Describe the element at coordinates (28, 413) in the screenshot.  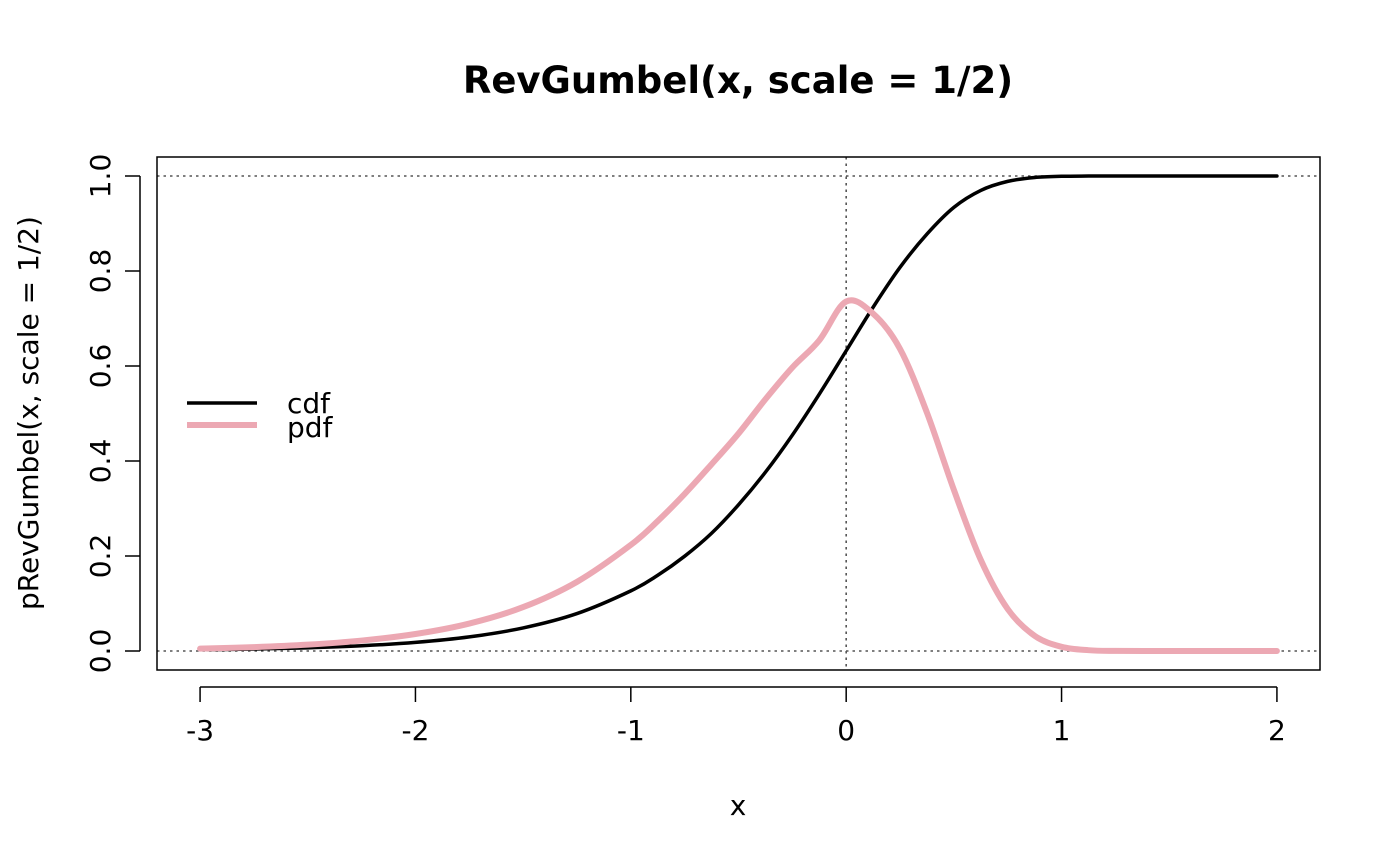
I see `y-axis-label: pRevGumbel(x, scale = 1/2)` at that location.